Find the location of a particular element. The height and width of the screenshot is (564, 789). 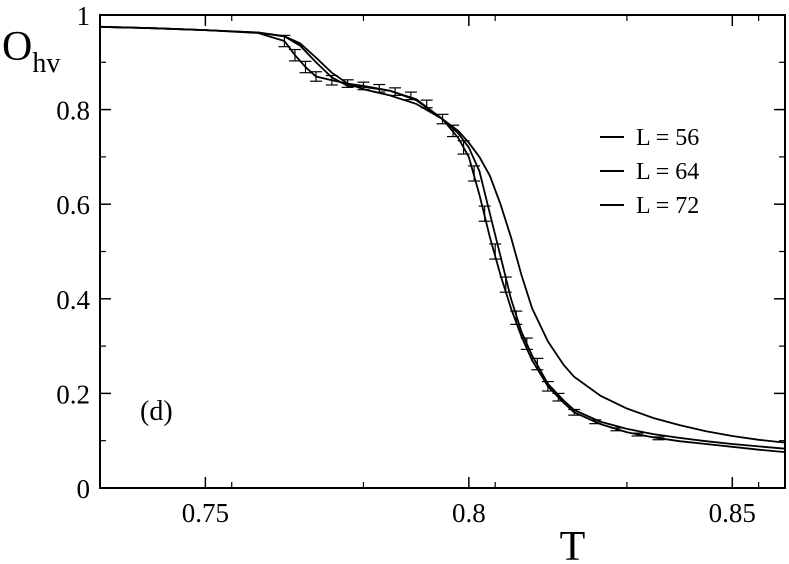

y-tick-label: 0 is located at coordinates (84, 489).